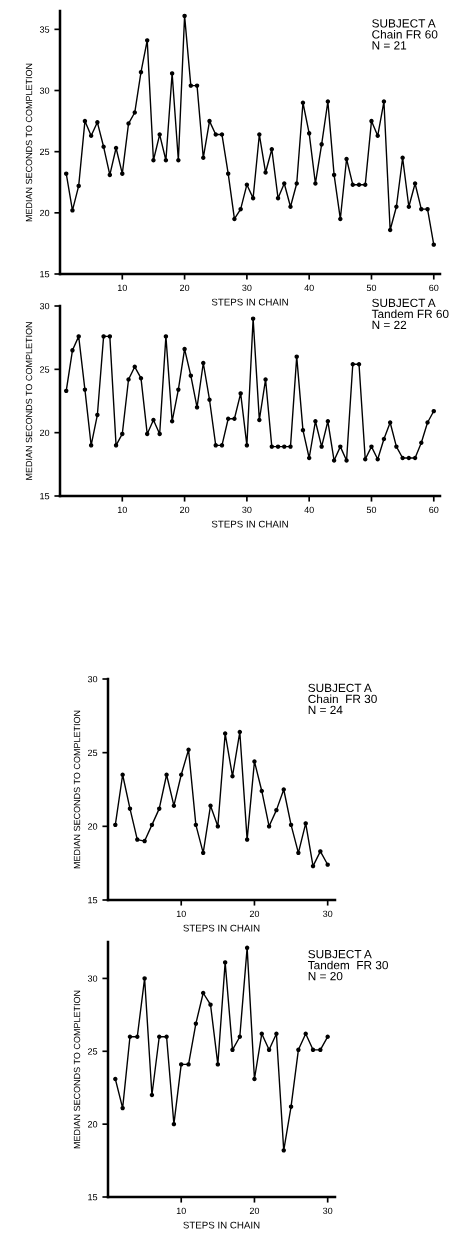  I want to click on annotation: SUBJECT A Chain FR 60 N = 21, so click(405, 34).